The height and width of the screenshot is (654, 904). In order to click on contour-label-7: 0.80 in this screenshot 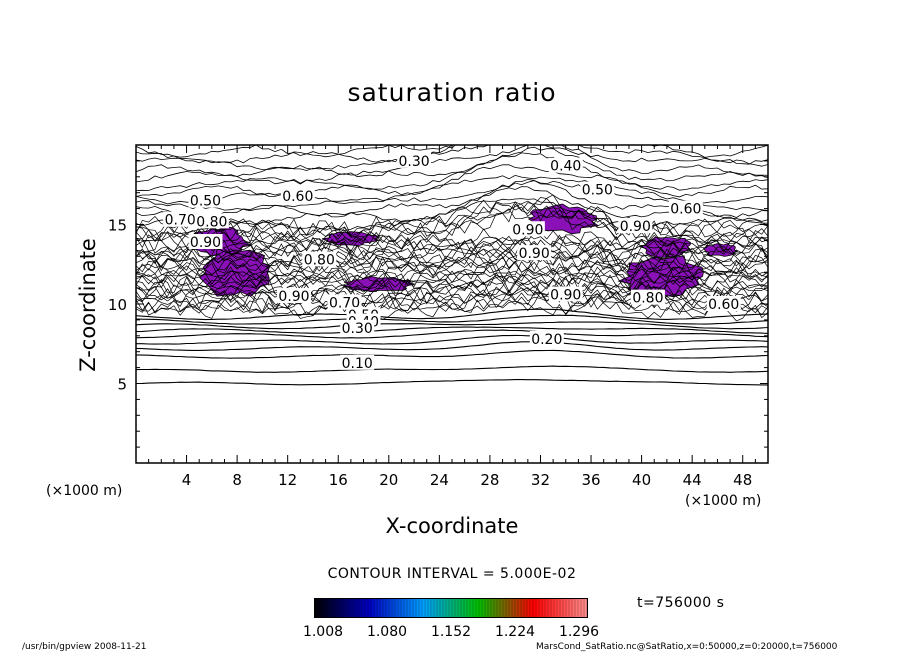, I will do `click(211, 222)`.